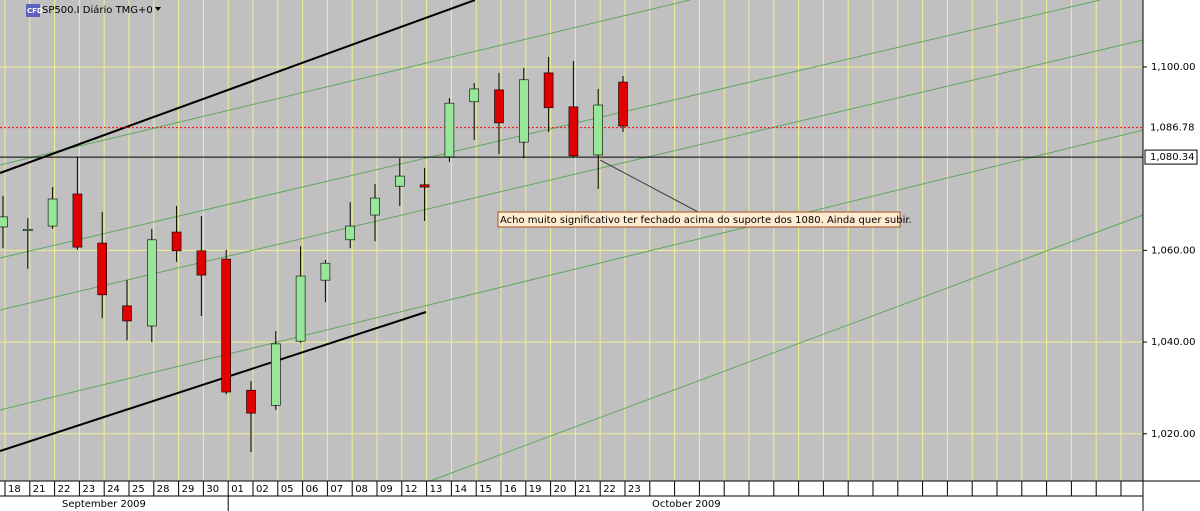 The width and height of the screenshot is (1200, 511). I want to click on price-lines, so click(571, 142).